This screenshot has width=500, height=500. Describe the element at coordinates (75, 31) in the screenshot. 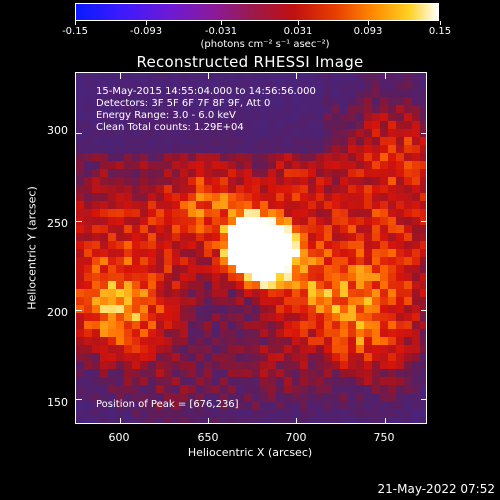

I see `colorbar-tick-label: -0.15` at that location.